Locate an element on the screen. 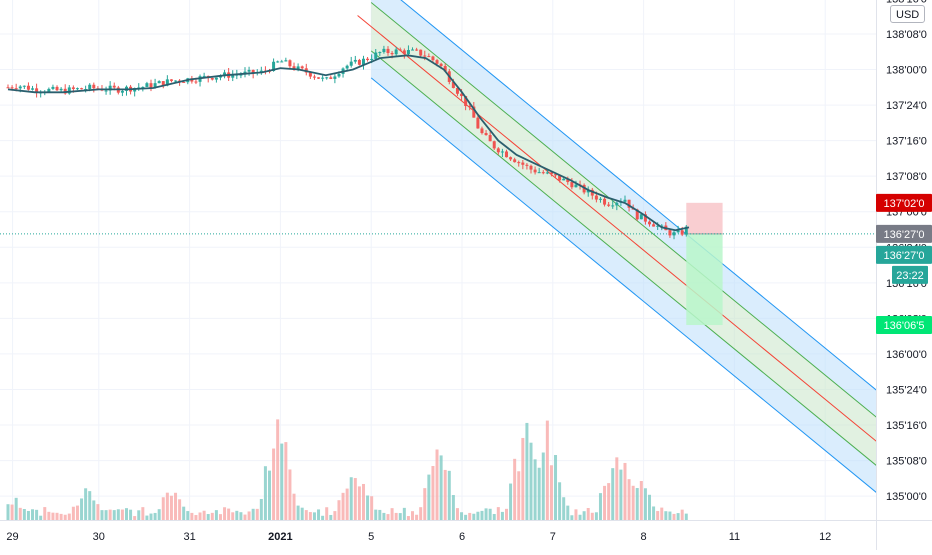 This screenshot has height=555, width=932. volume-bars is located at coordinates (347, 469).